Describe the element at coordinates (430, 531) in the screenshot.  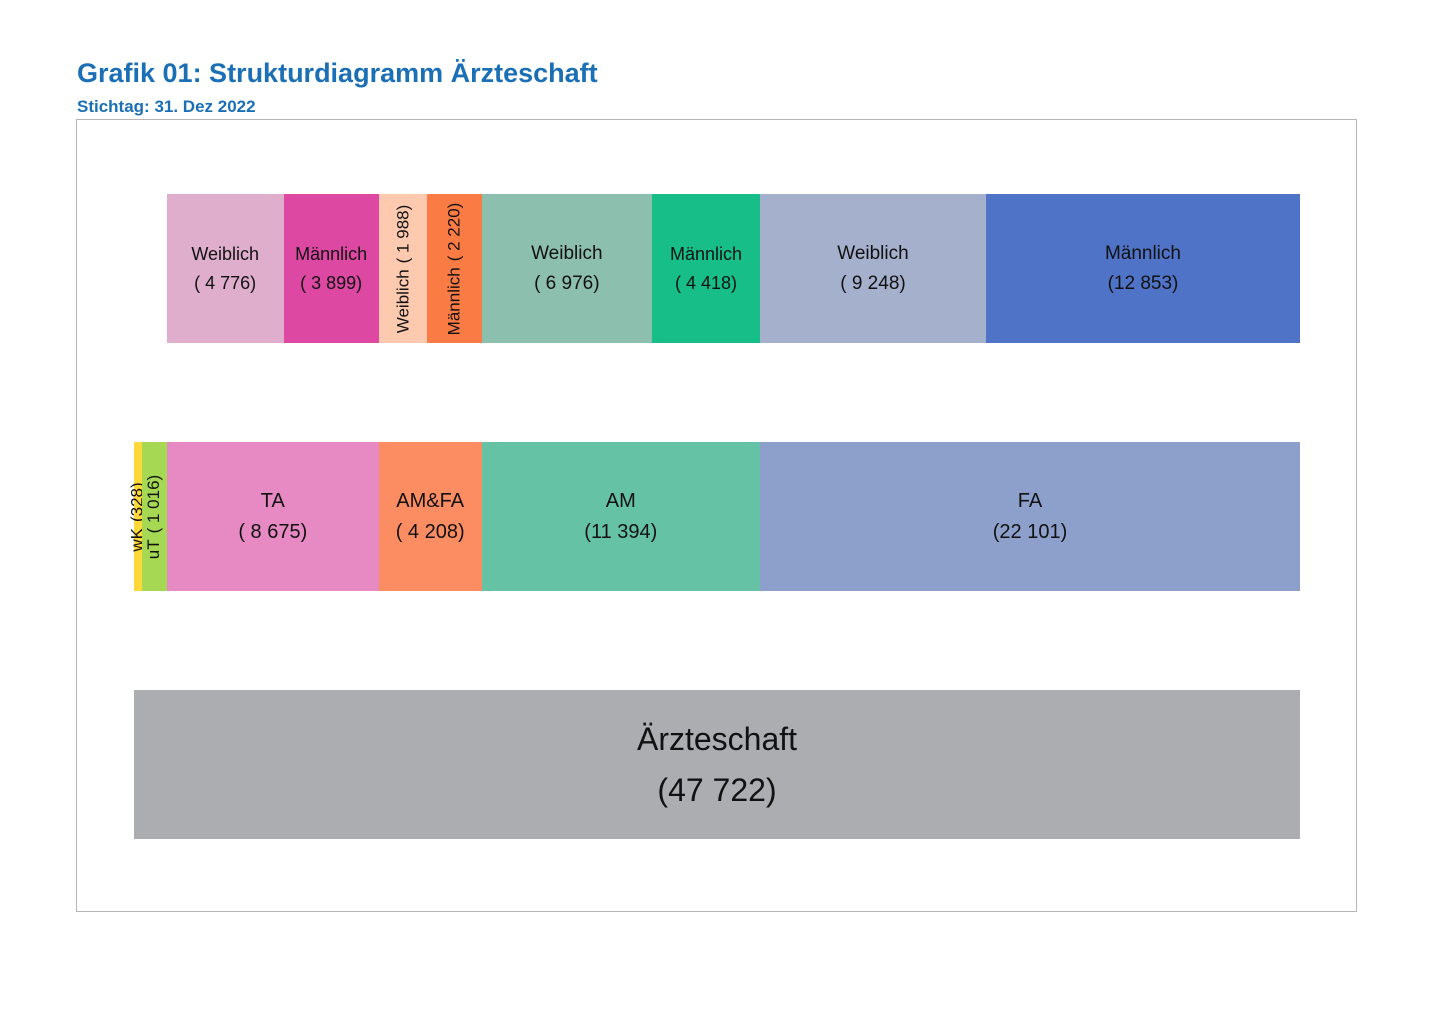
I see `segment-value: ( 4 208)` at that location.